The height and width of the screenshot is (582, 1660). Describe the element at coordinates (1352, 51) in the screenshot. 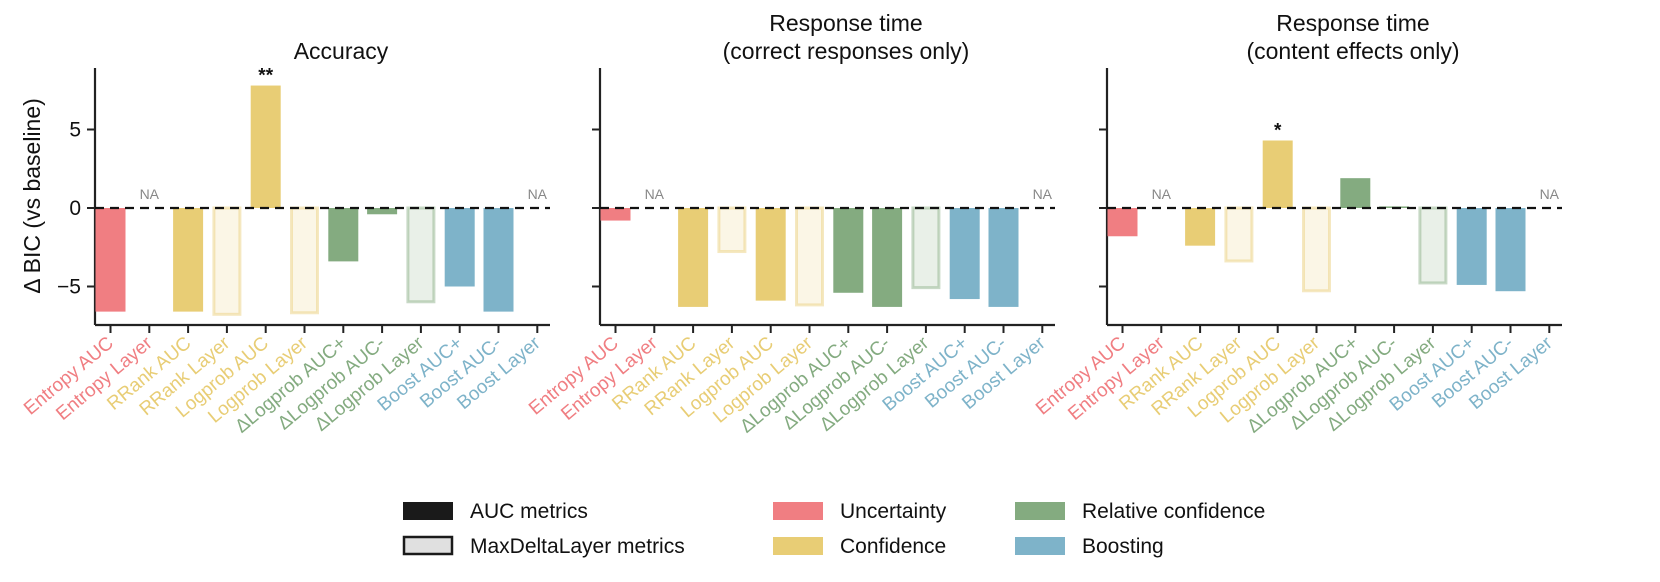

I see `panel-title: (content effects only)` at that location.